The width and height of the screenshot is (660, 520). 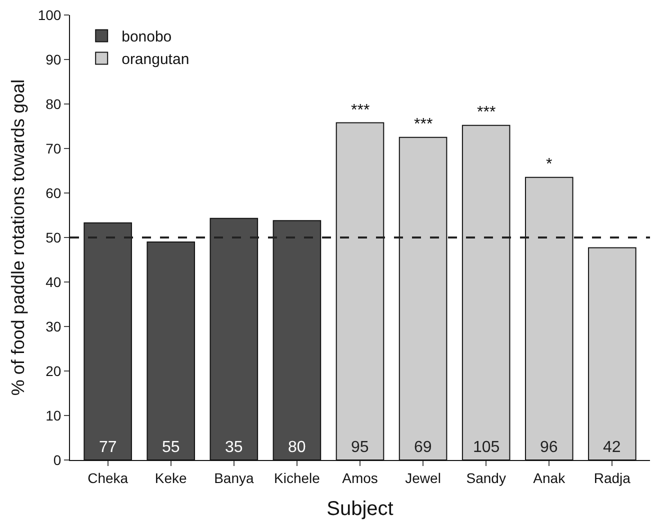 What do you see at coordinates (54, 104) in the screenshot?
I see `y-tick-label: 80` at bounding box center [54, 104].